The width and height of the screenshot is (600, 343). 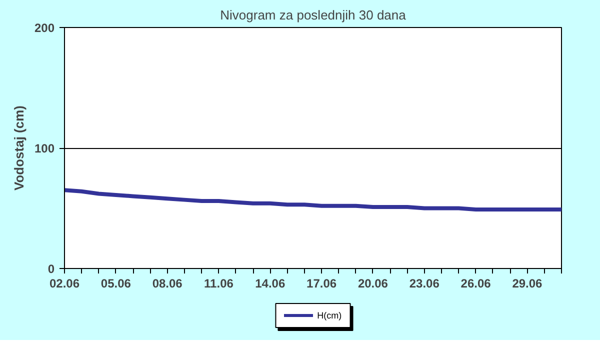 I want to click on x-tick-label: 08.06, so click(x=167, y=283).